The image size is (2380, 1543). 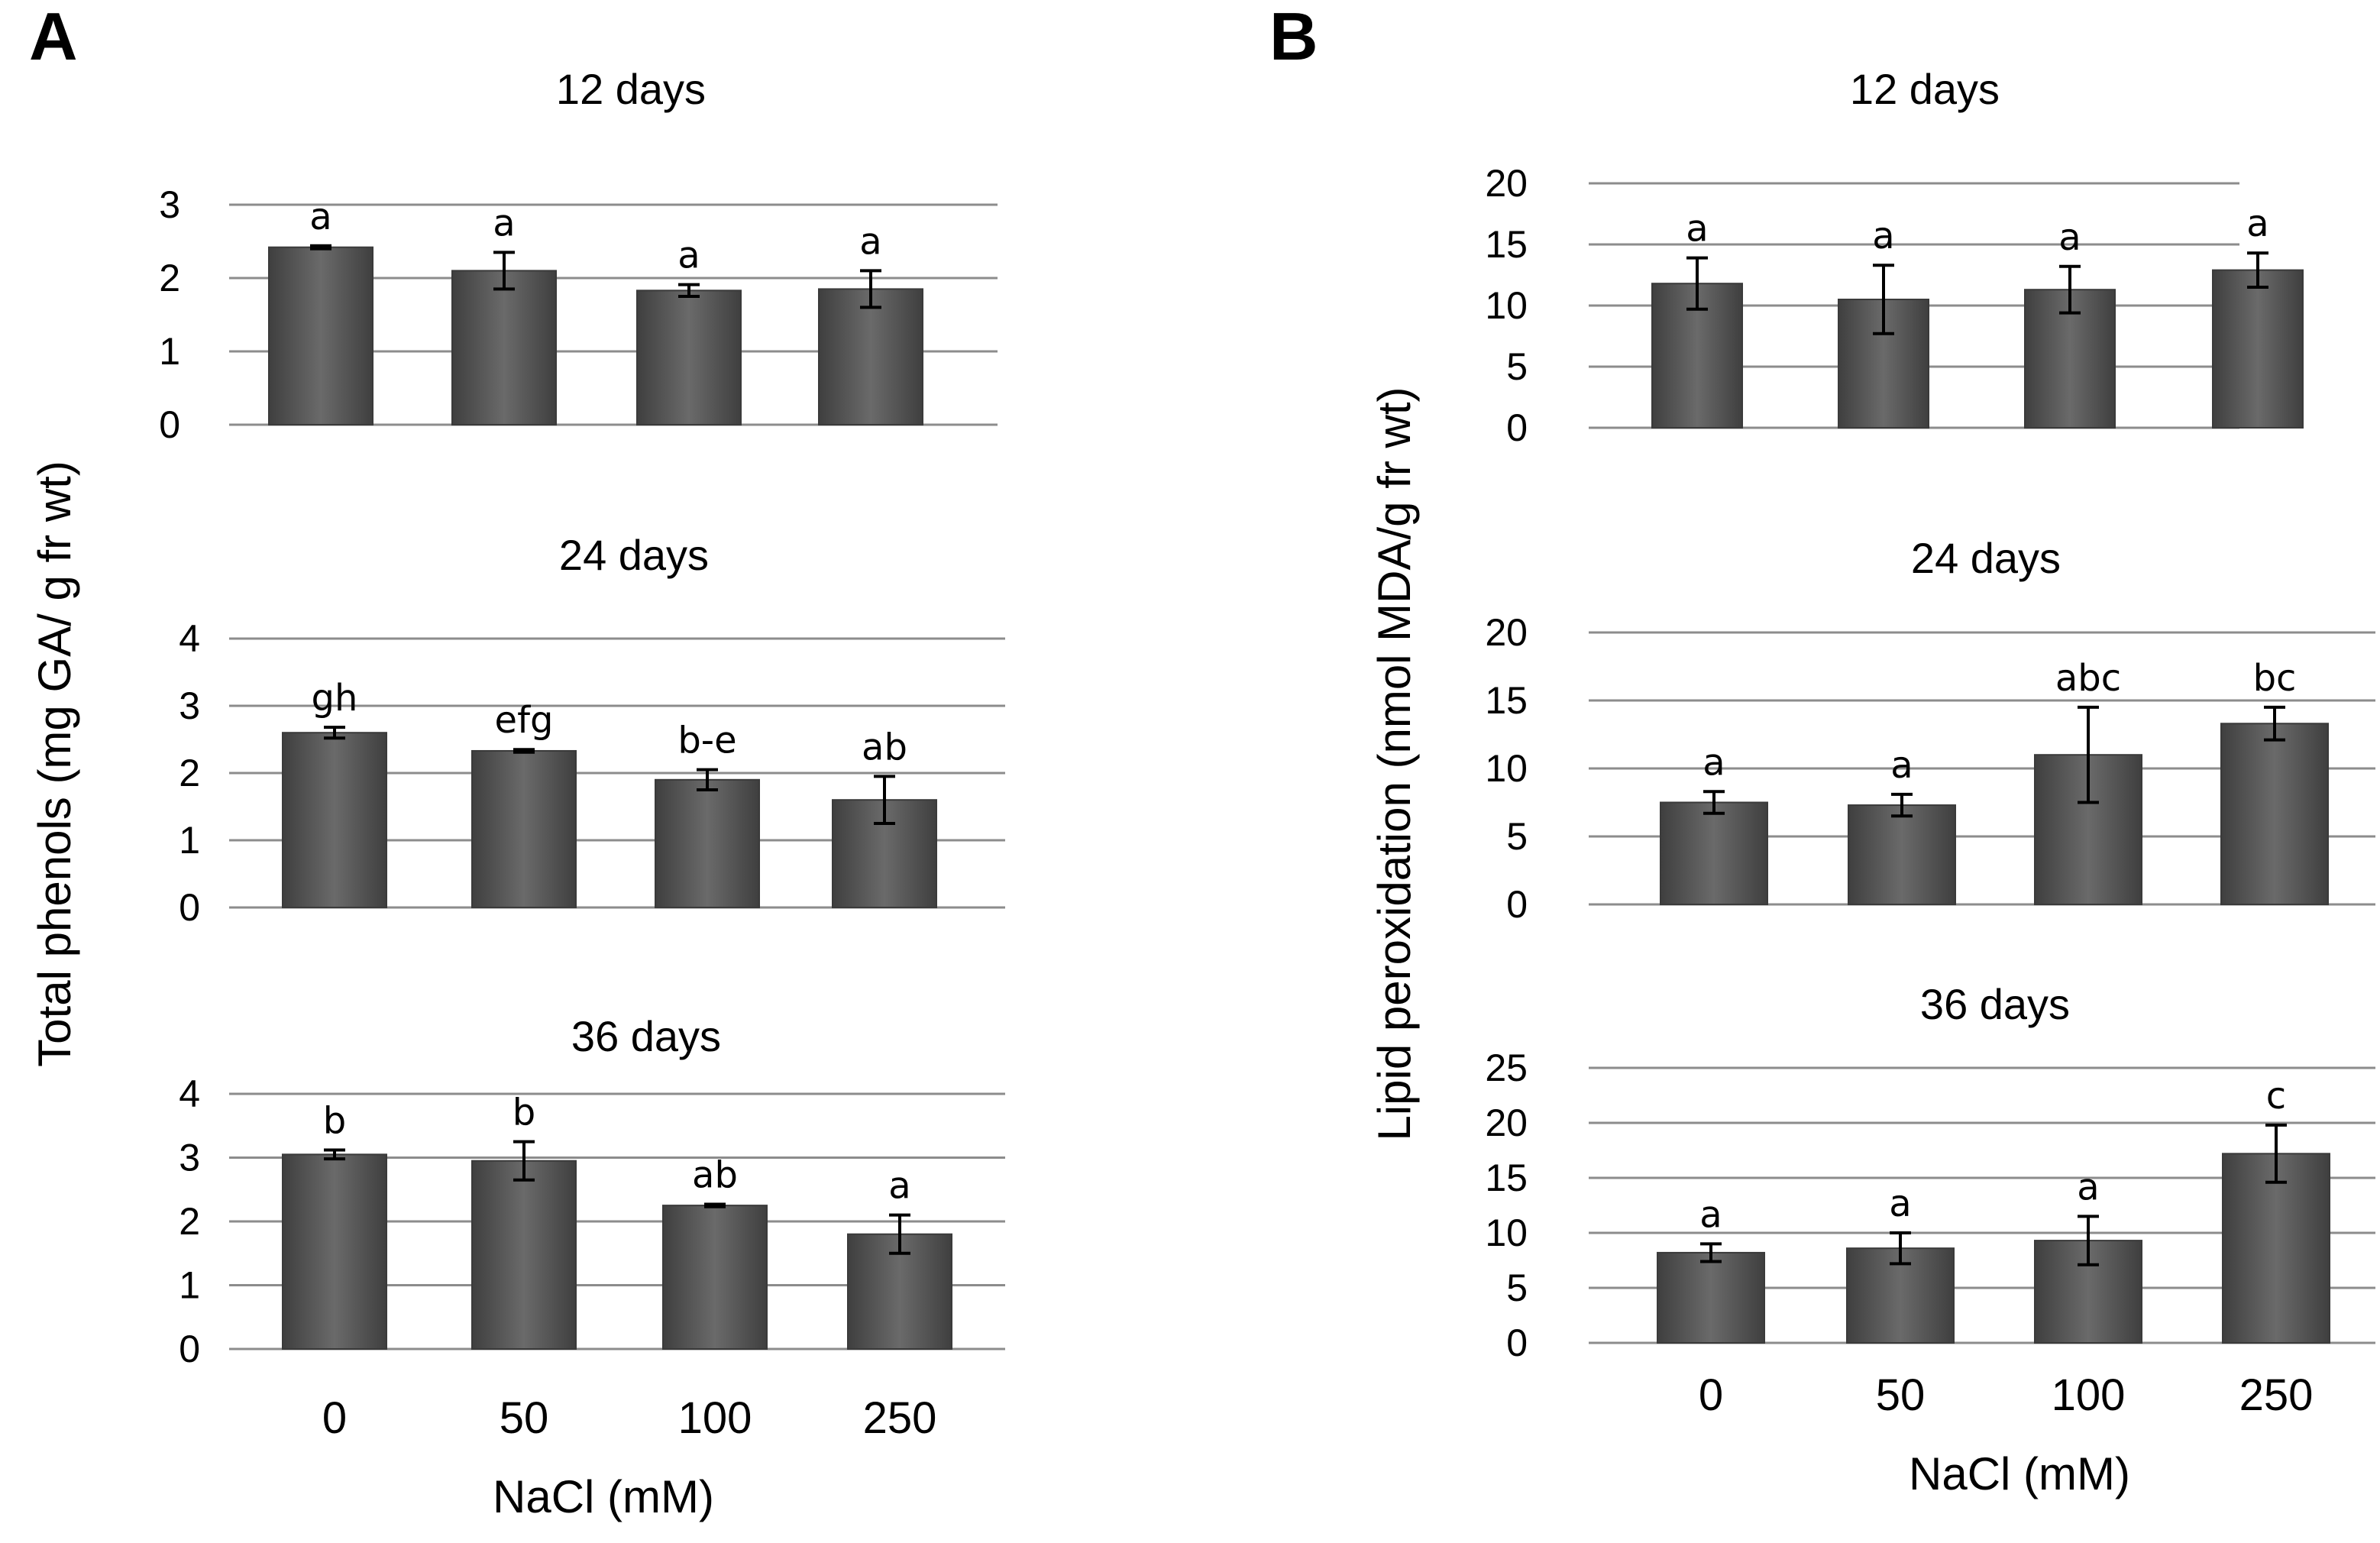 What do you see at coordinates (1506, 1067) in the screenshot?
I see `y-tick-label: 25` at bounding box center [1506, 1067].